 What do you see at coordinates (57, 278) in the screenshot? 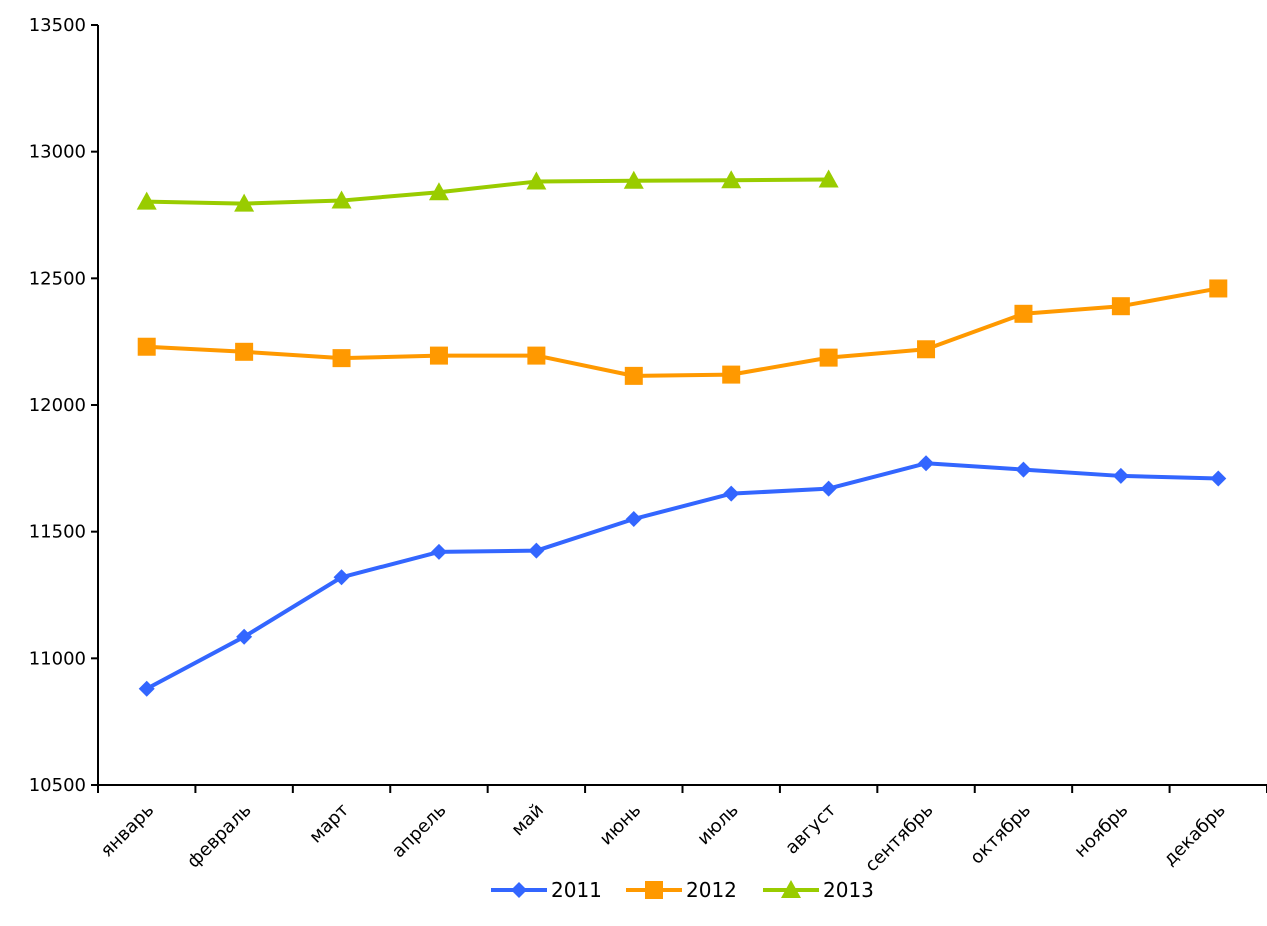
I see `y-tick-label: 12500` at bounding box center [57, 278].